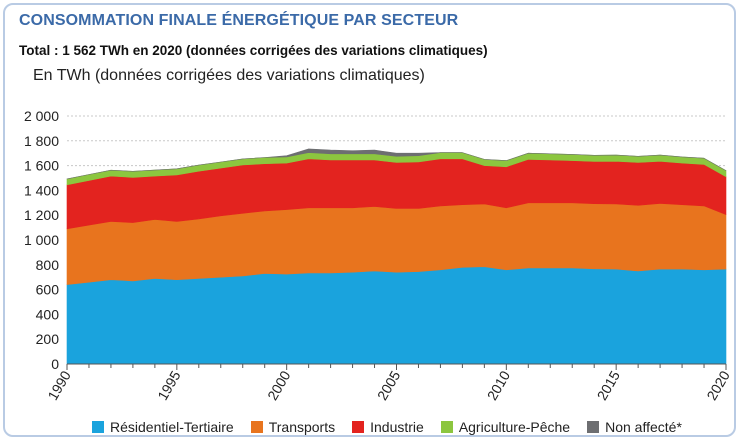 Image resolution: width=741 pixels, height=442 pixels. I want to click on y-tick-label: 0, so click(55, 364).